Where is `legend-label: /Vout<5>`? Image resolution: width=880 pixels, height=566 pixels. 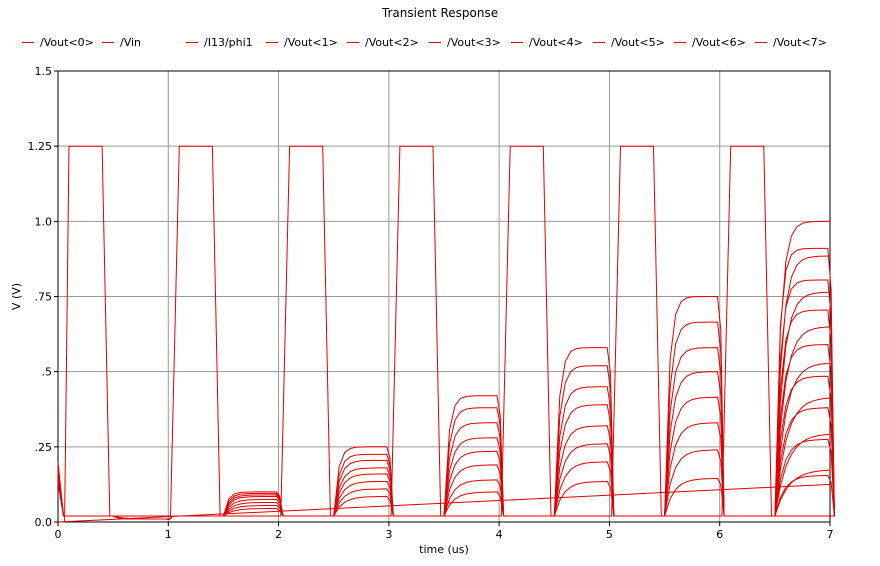 legend-label: /Vout<5> is located at coordinates (638, 42).